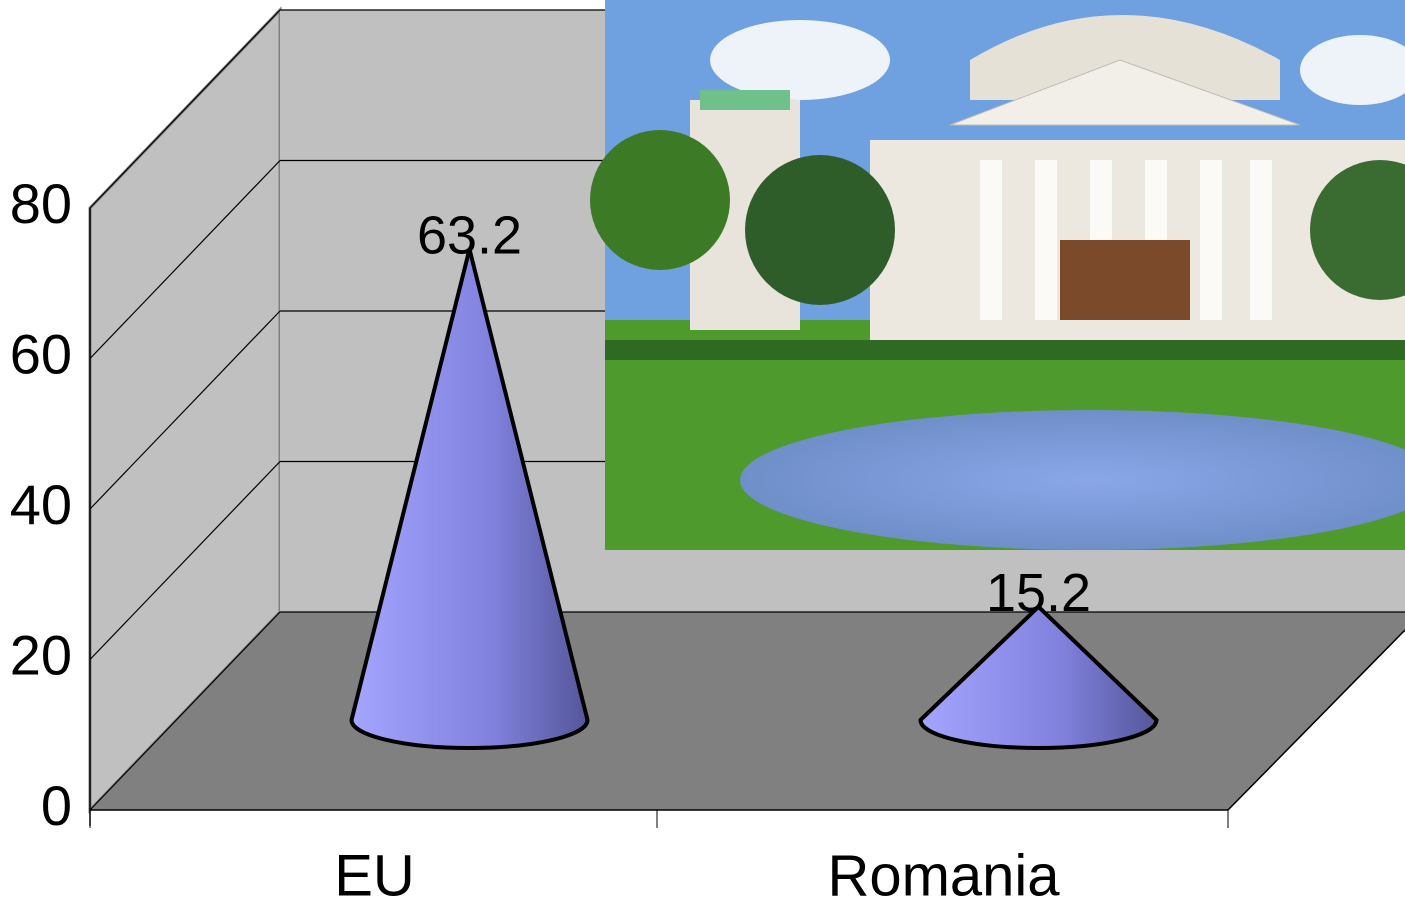 This screenshot has width=1405, height=909. I want to click on value-label: 15.2, so click(1038, 593).